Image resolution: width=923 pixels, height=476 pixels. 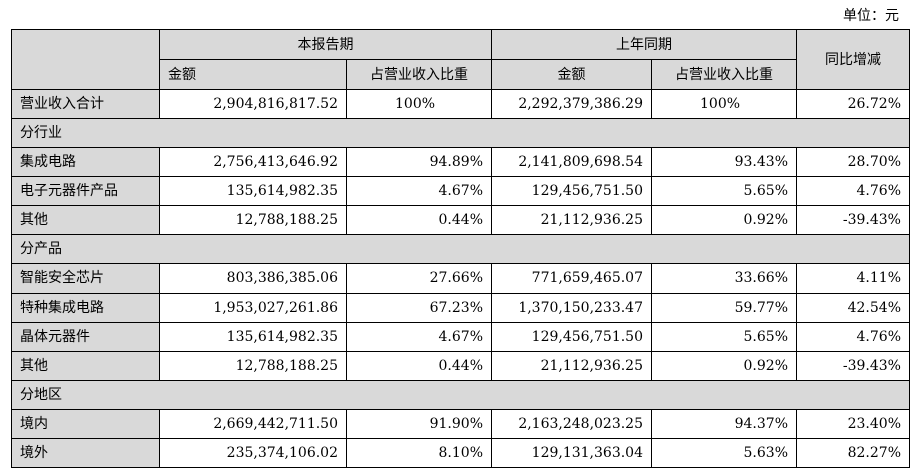 I want to click on current-amount: 2,756,413,646.92, so click(x=253, y=162).